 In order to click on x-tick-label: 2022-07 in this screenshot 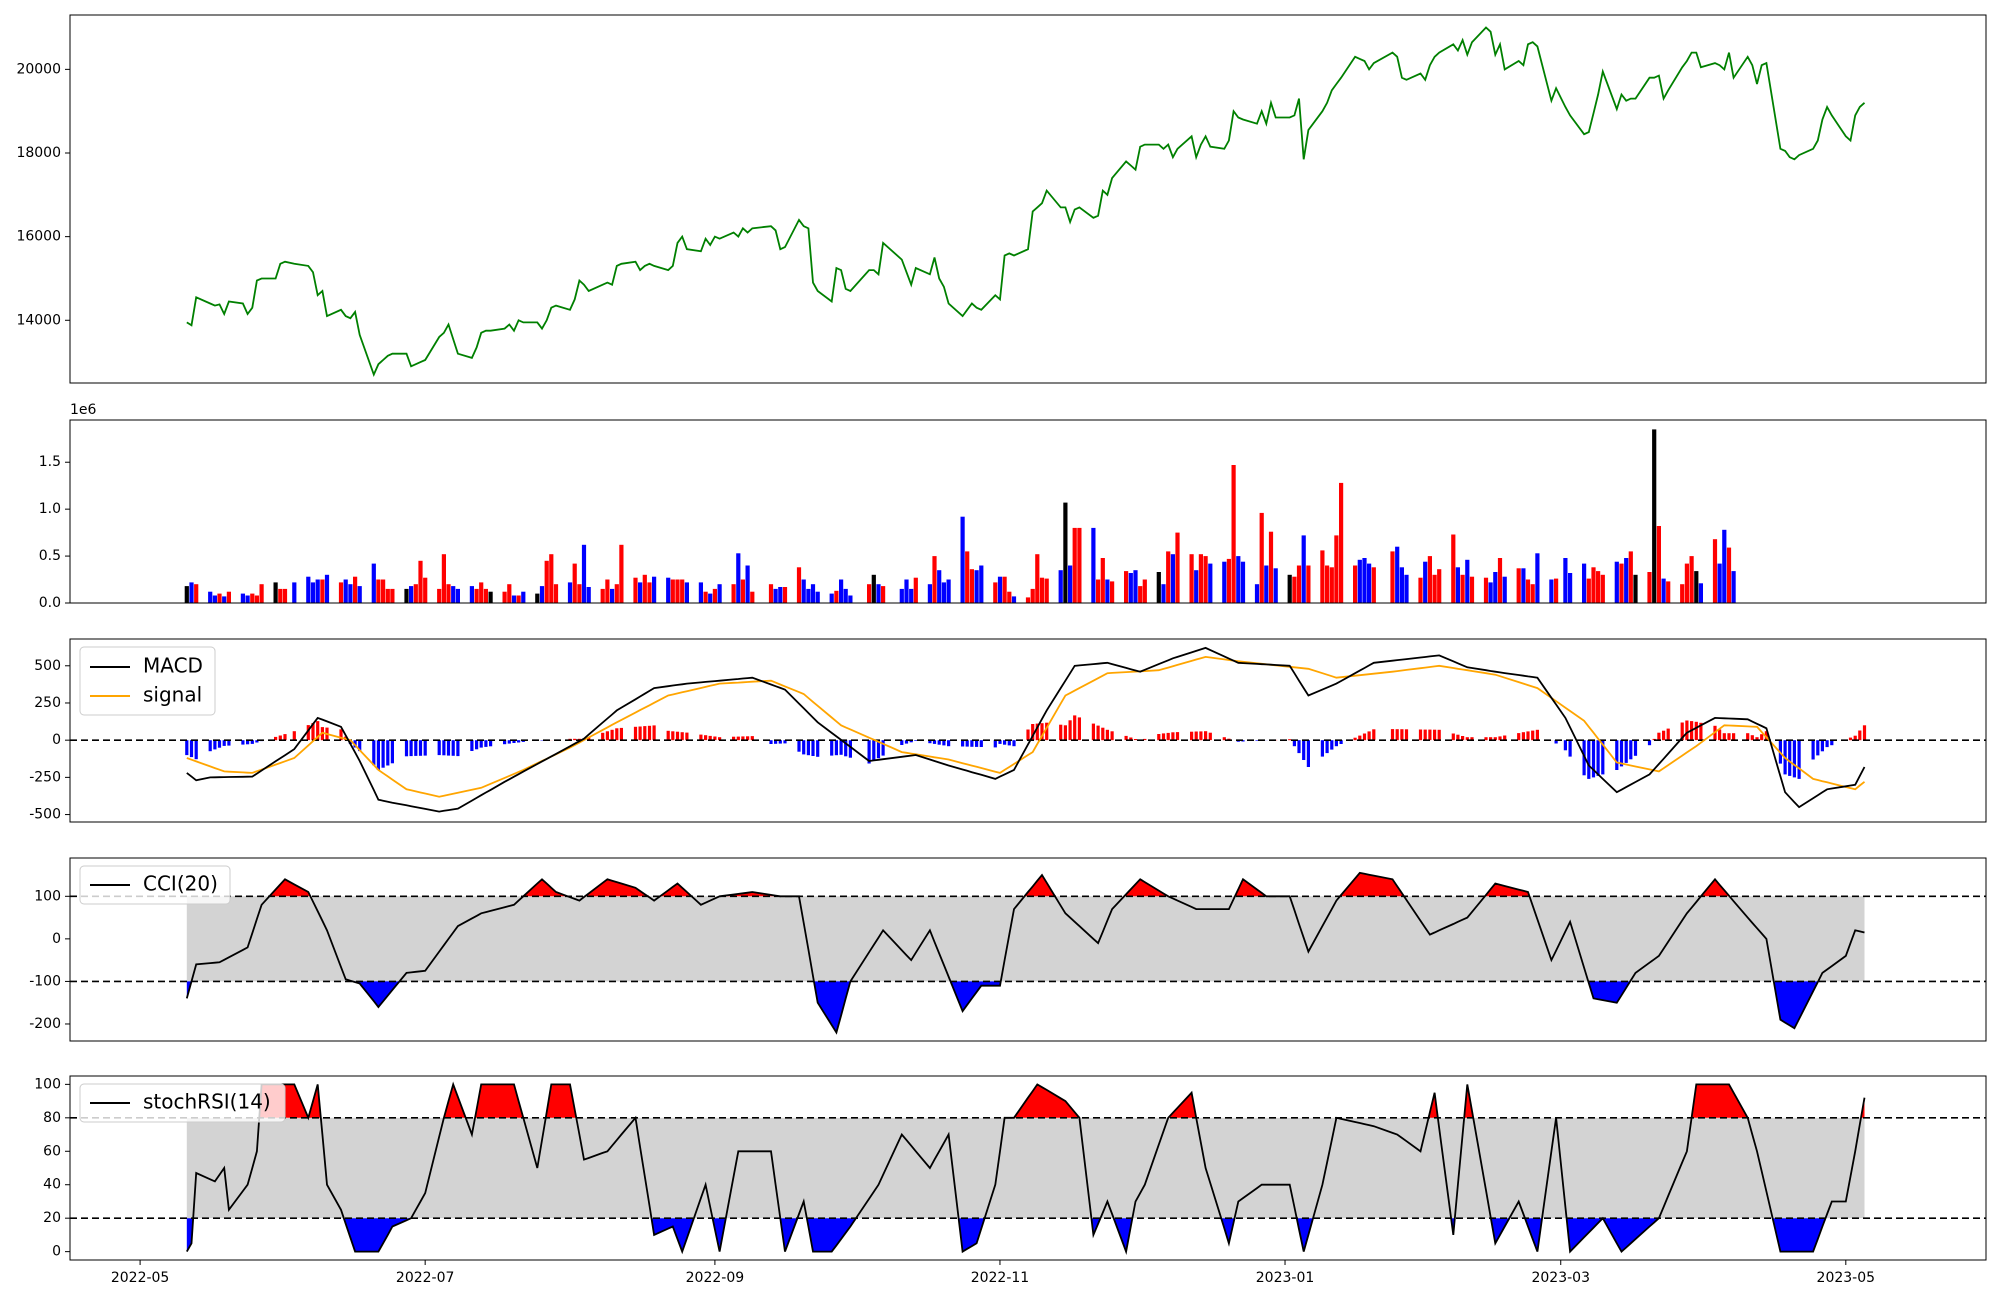, I will do `click(425, 1278)`.